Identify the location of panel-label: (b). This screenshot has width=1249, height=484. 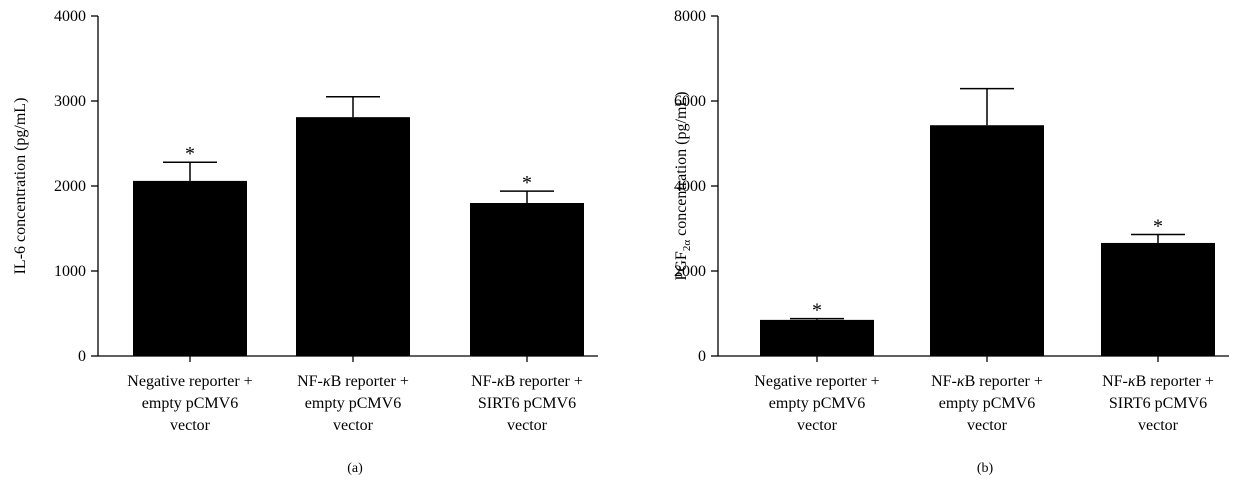
(985, 468).